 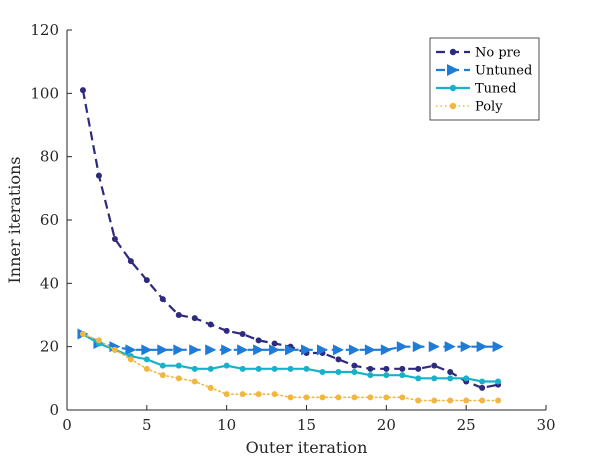 I want to click on y-tick-label: 120, so click(x=44, y=30).